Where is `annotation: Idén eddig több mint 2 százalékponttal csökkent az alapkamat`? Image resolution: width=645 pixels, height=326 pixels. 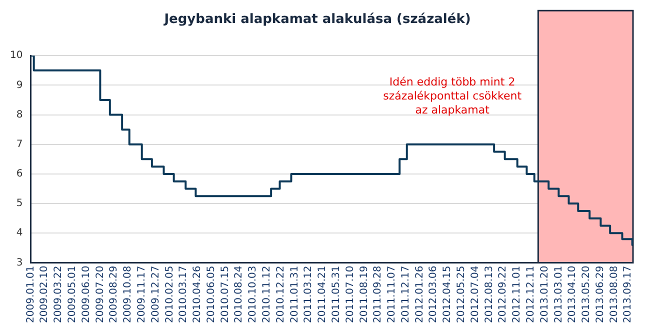 annotation: Idén eddig több mint 2 százalékponttal csökkent az alapkamat is located at coordinates (452, 96).